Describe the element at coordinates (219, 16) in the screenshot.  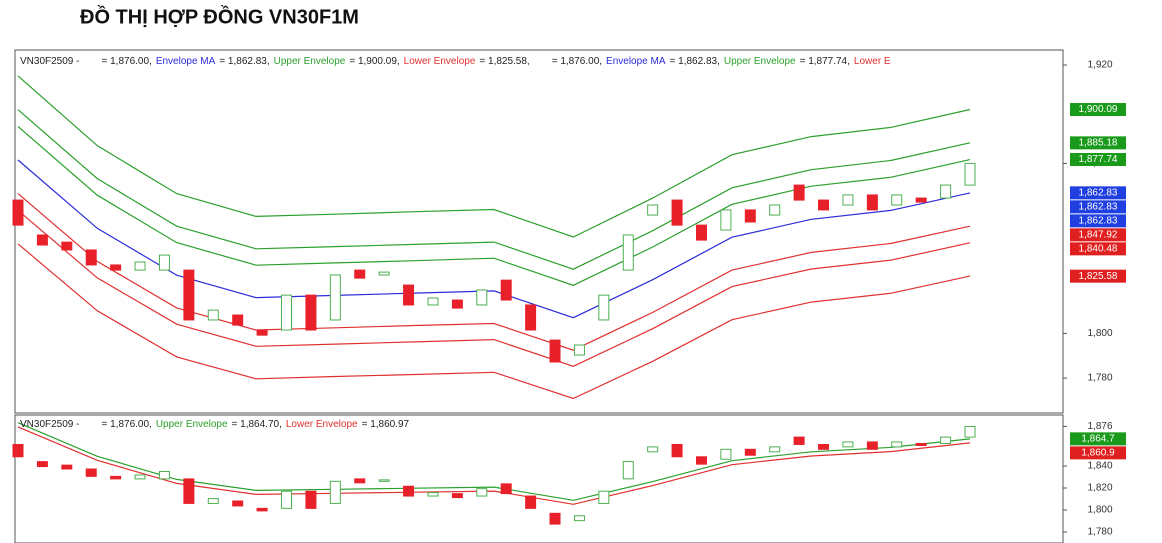
I see `chart-title: ĐỒ THỊ HỢP ĐỒNG VN30F1M` at that location.